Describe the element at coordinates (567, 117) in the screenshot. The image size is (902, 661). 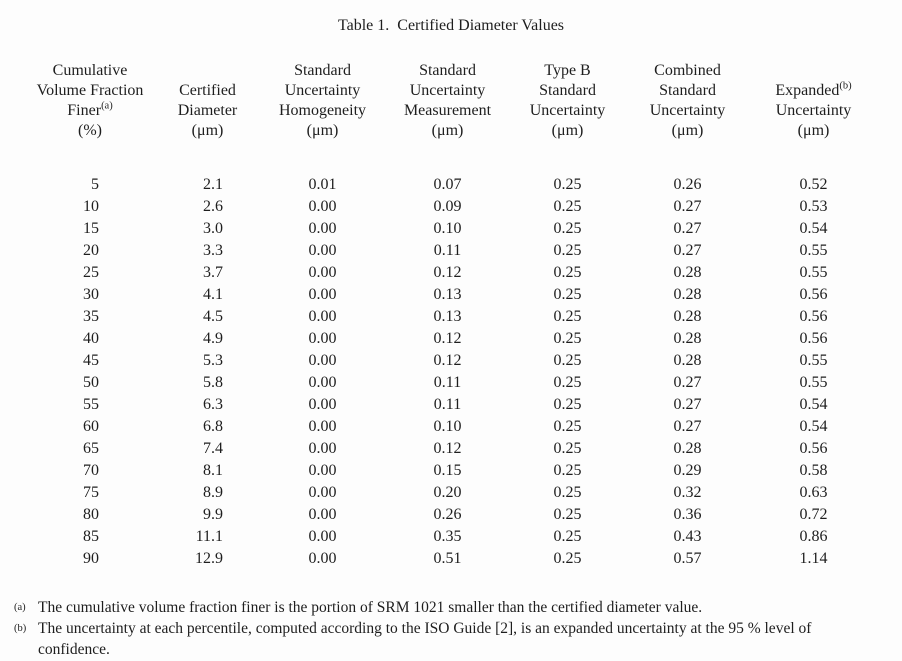
I see `column-header-type-b-standard-uncertainty: Type B Standard Uncertainty (μm)` at that location.